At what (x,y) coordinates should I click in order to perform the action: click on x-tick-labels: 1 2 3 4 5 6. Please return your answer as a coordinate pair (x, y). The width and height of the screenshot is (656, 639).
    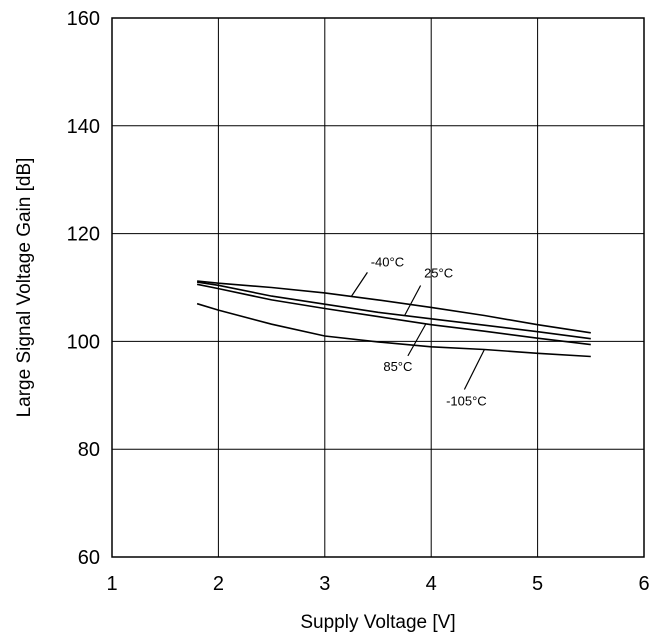
    Looking at the image, I should click on (377, 584).